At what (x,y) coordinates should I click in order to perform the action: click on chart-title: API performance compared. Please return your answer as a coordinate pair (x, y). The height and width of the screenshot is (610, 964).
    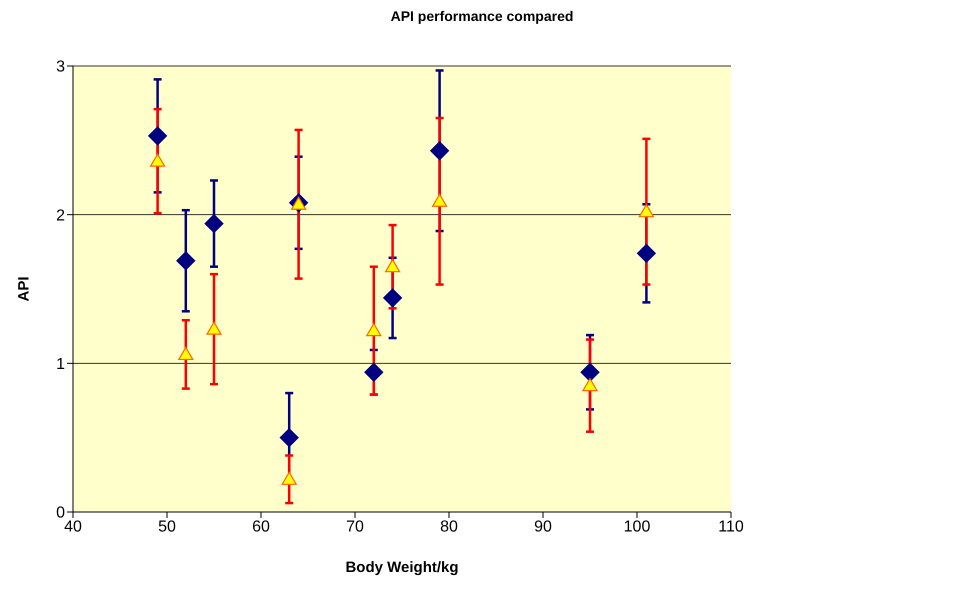
    Looking at the image, I should click on (482, 17).